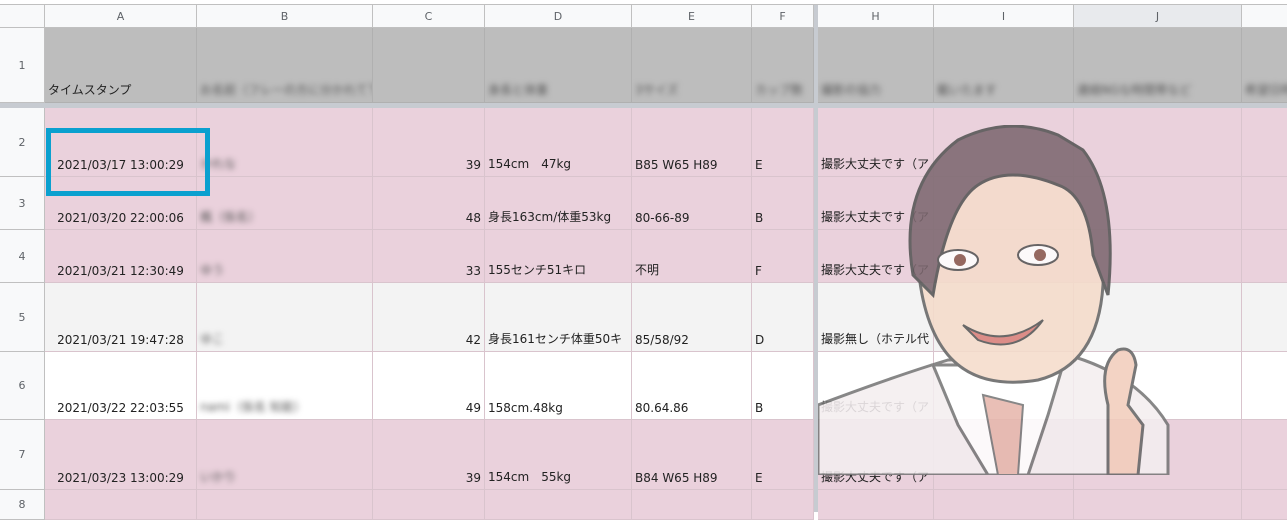 The width and height of the screenshot is (1287, 520). Describe the element at coordinates (647, 270) in the screenshot. I see `cell-value: 不明` at that location.